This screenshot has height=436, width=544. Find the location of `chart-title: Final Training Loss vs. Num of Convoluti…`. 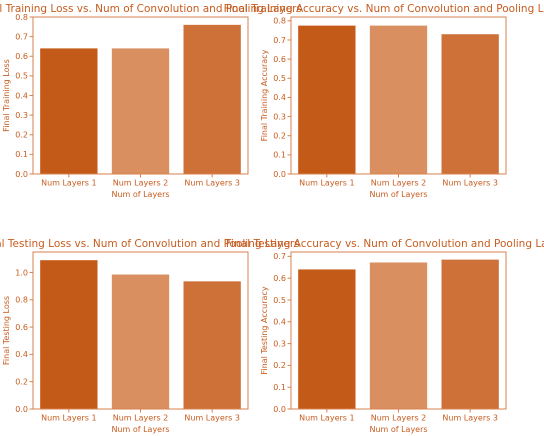

chart-title: Final Training Loss vs. Num of Convoluti… is located at coordinates (151, 9).